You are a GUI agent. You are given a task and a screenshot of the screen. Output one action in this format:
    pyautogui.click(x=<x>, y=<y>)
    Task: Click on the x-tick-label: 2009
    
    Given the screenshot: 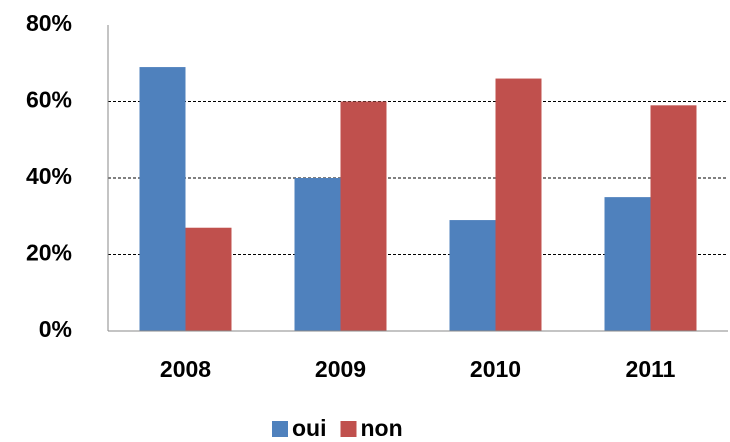 What is the action you would take?
    pyautogui.click(x=340, y=369)
    